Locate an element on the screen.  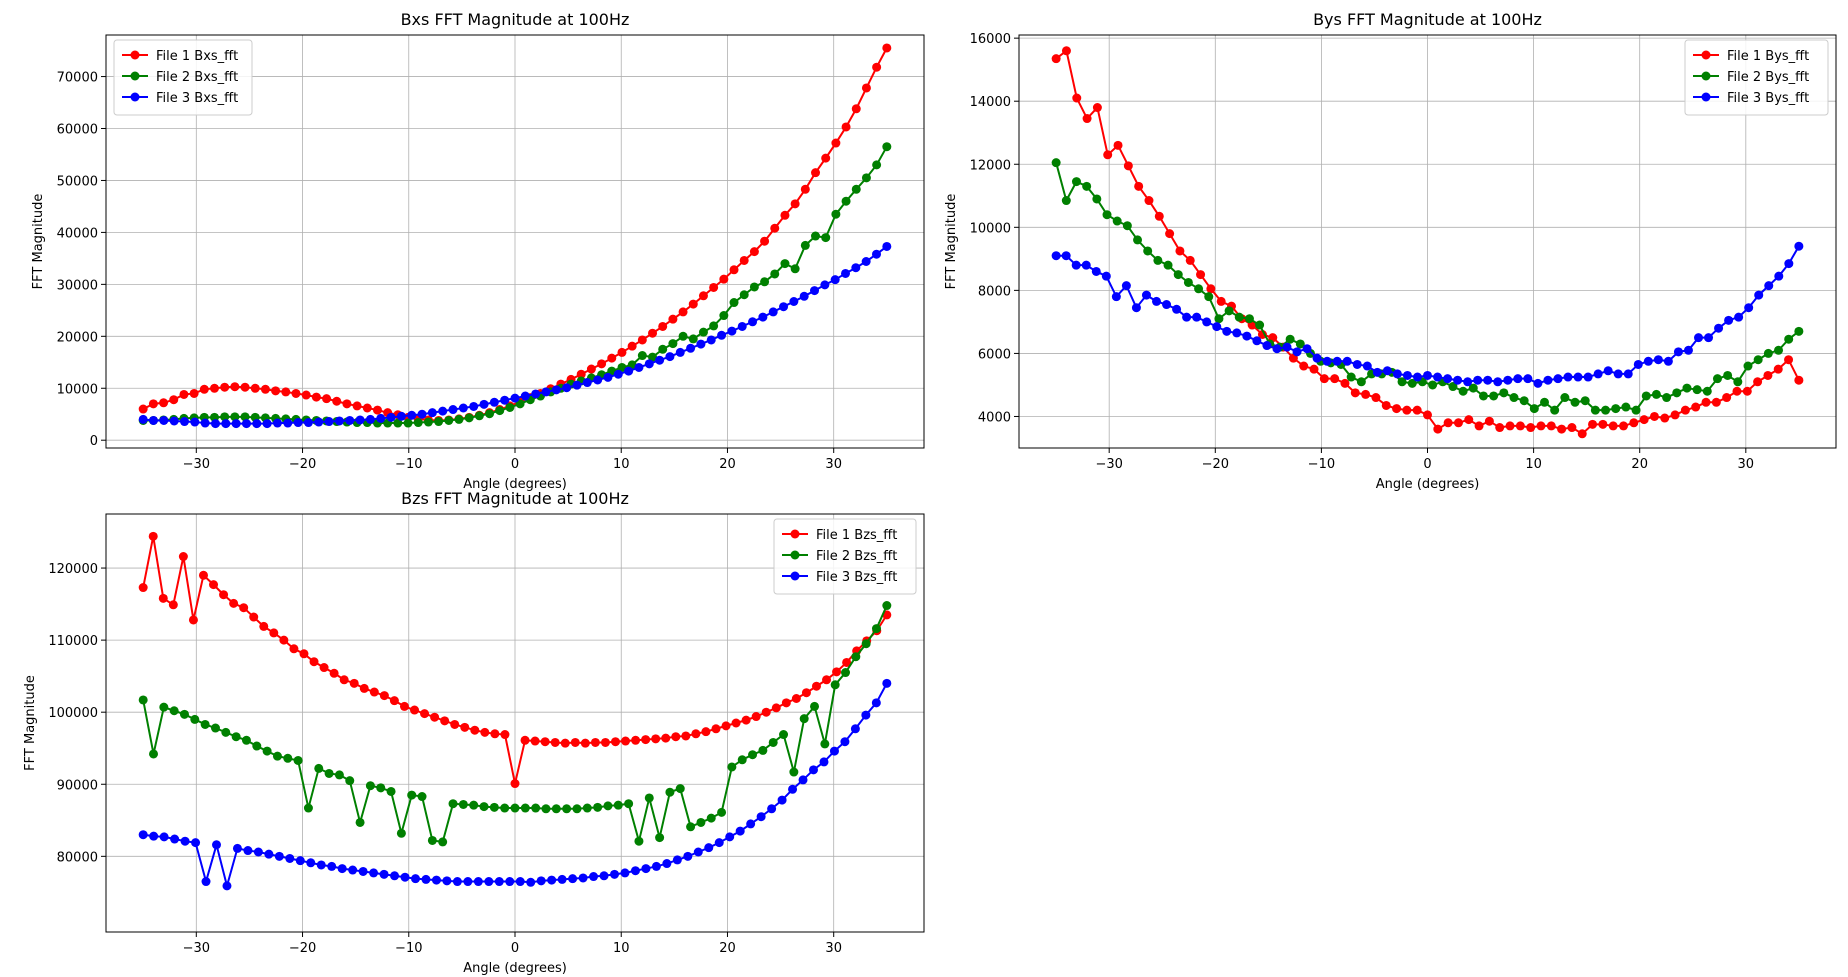
y-tick-label: 120000 is located at coordinates (73, 569).